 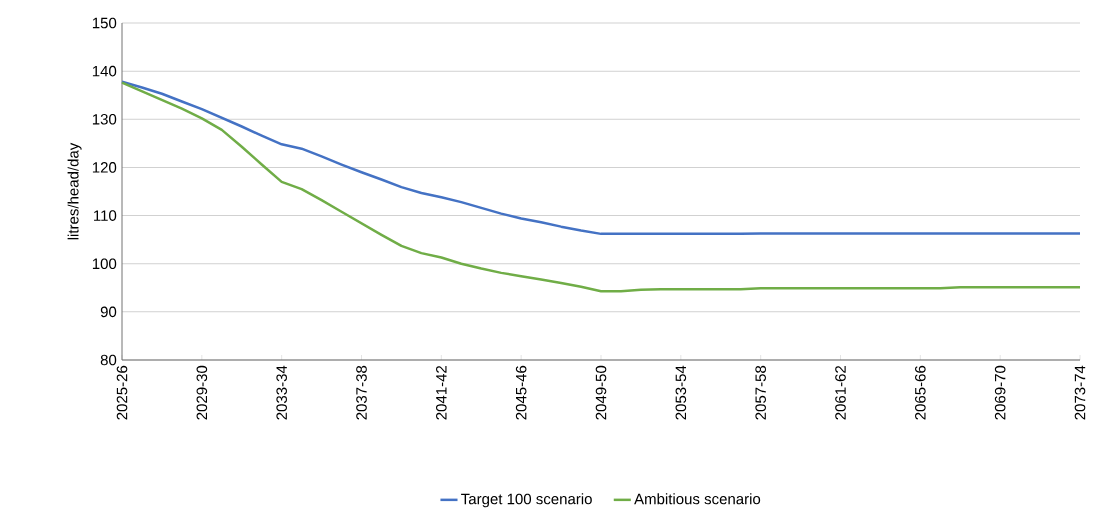 I want to click on y-tick-label: 100, so click(x=104, y=264).